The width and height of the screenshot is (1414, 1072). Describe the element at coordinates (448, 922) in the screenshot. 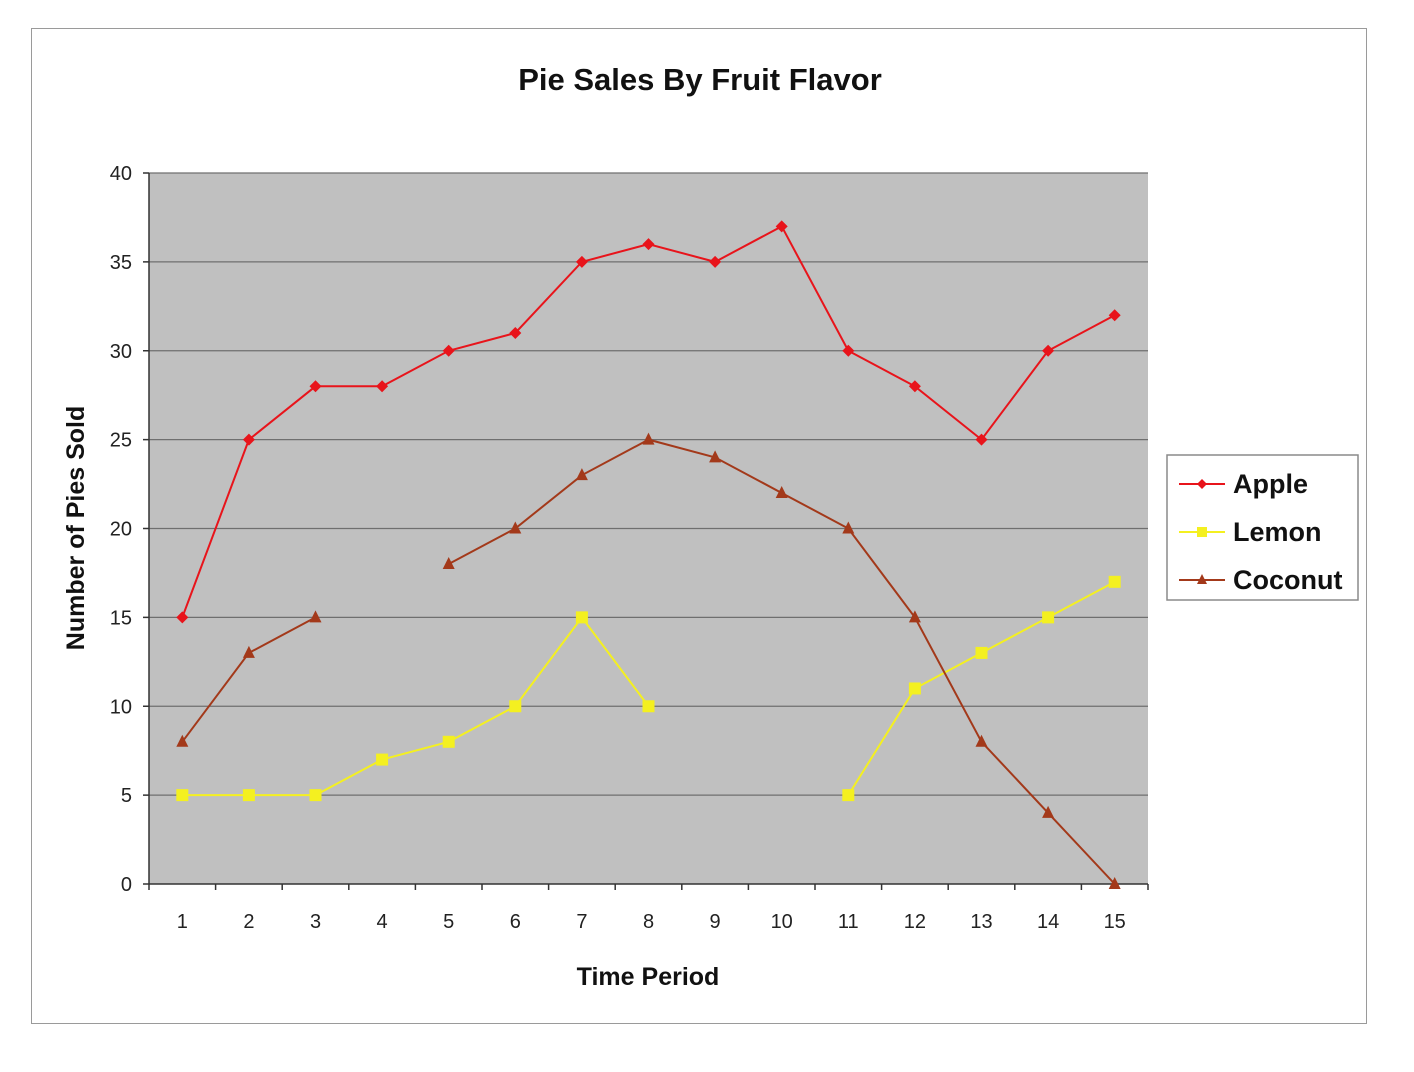

I see `x-tick-label: 5` at that location.